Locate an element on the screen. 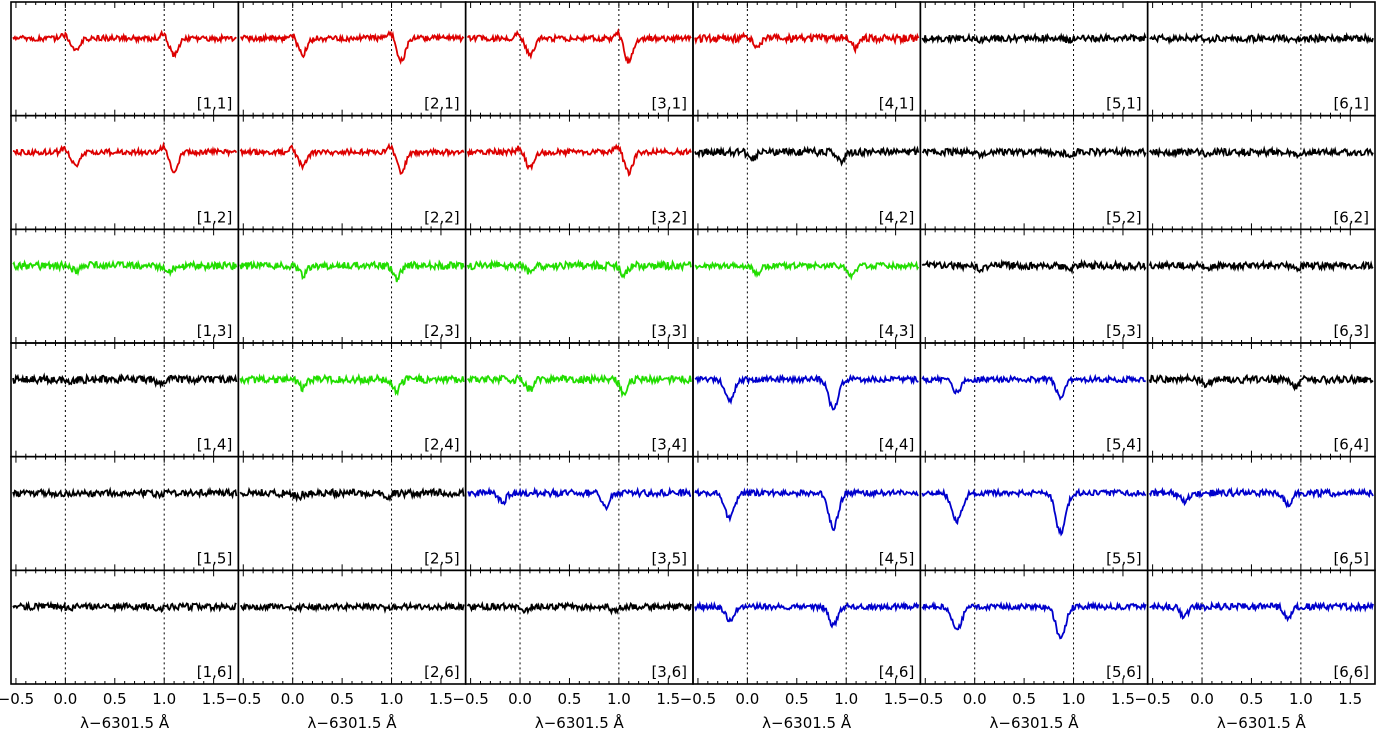 This screenshot has height=738, width=1399. panel-label: [3,1] is located at coordinates (669, 104).